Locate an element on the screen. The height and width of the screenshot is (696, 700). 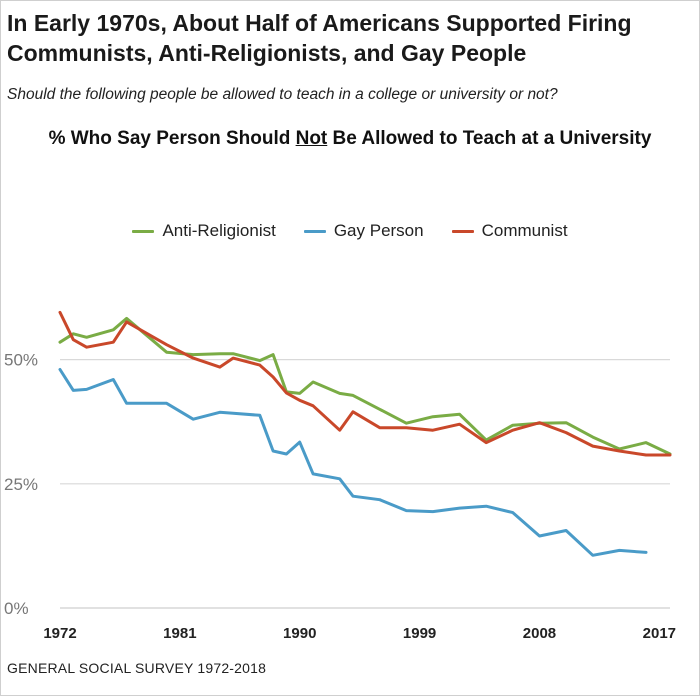
legend-item-anti-religionist: Anti-Religionist is located at coordinates (204, 231).